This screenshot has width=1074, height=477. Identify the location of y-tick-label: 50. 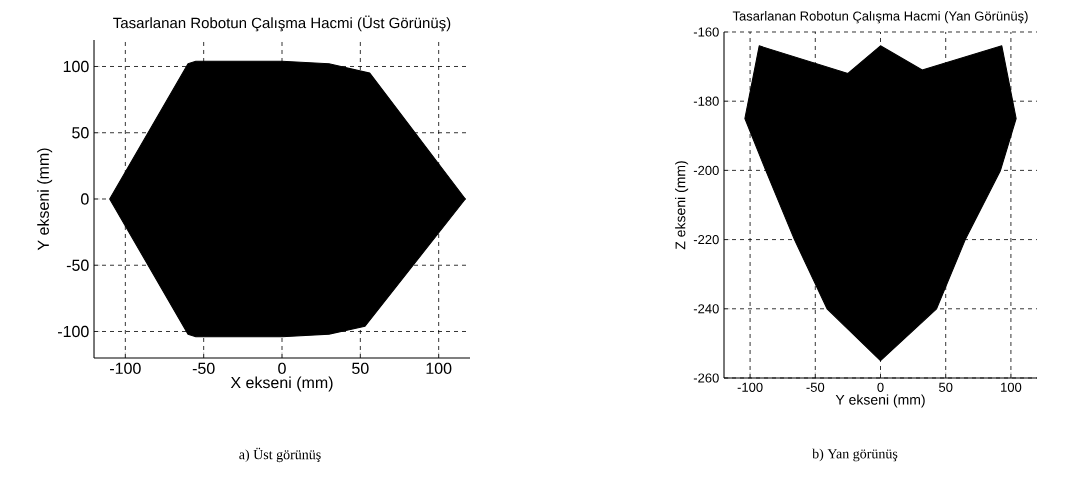
(80, 133).